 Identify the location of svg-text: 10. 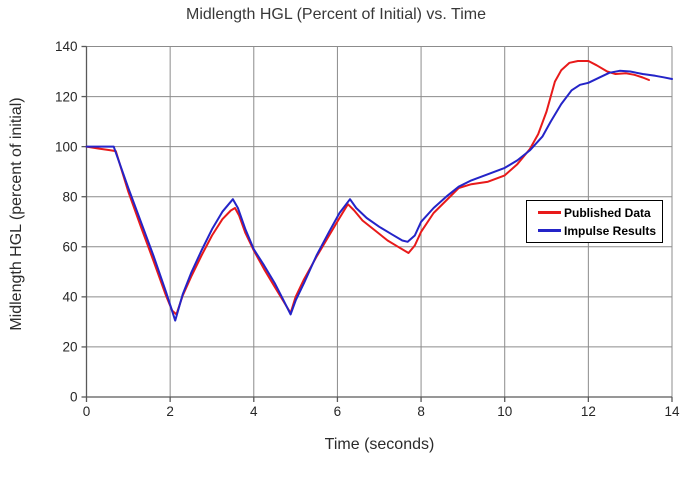
(504, 411).